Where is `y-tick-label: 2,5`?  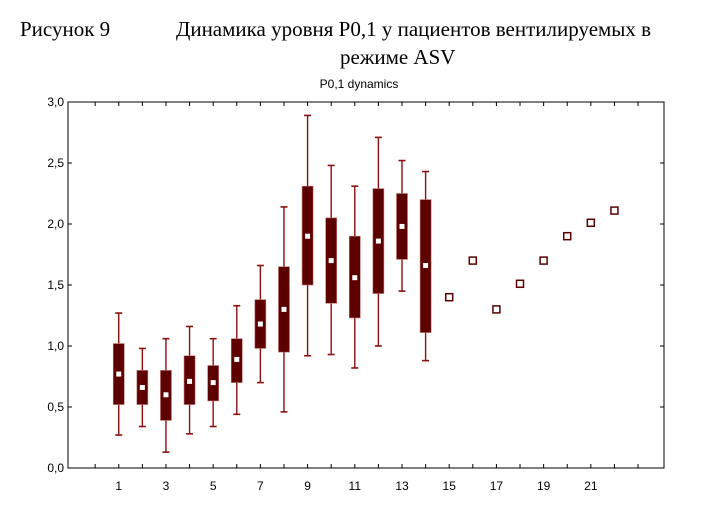 y-tick-label: 2,5 is located at coordinates (55, 163).